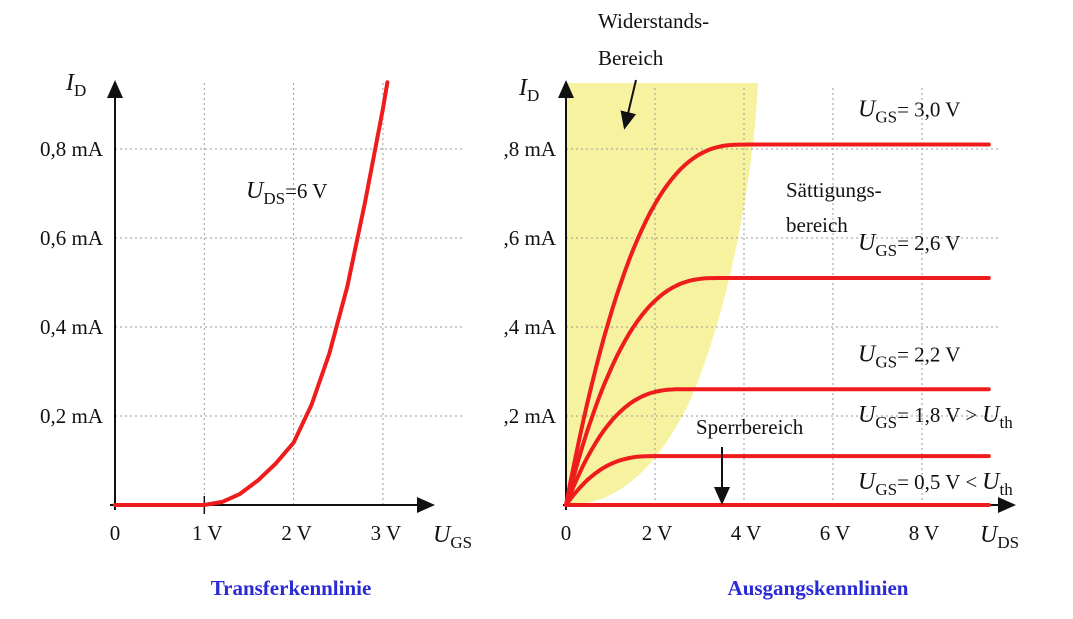  What do you see at coordinates (909, 112) in the screenshot?
I see `curve-label: UGS= 3,0 V` at bounding box center [909, 112].